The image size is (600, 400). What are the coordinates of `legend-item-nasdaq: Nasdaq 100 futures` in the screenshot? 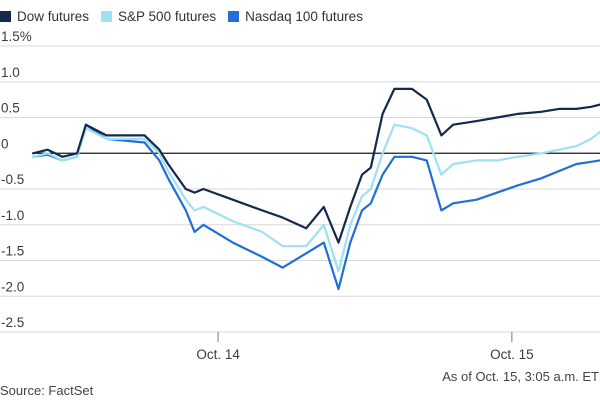 It's located at (295, 16).